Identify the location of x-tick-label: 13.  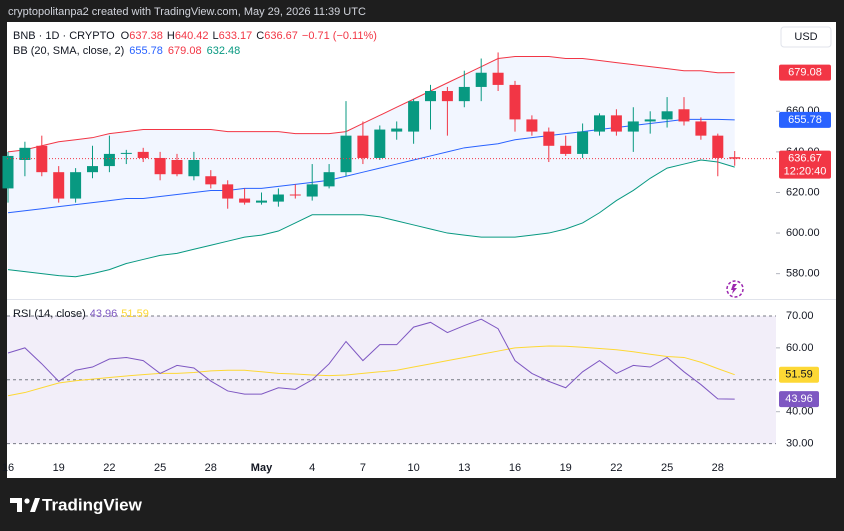
(464, 468).